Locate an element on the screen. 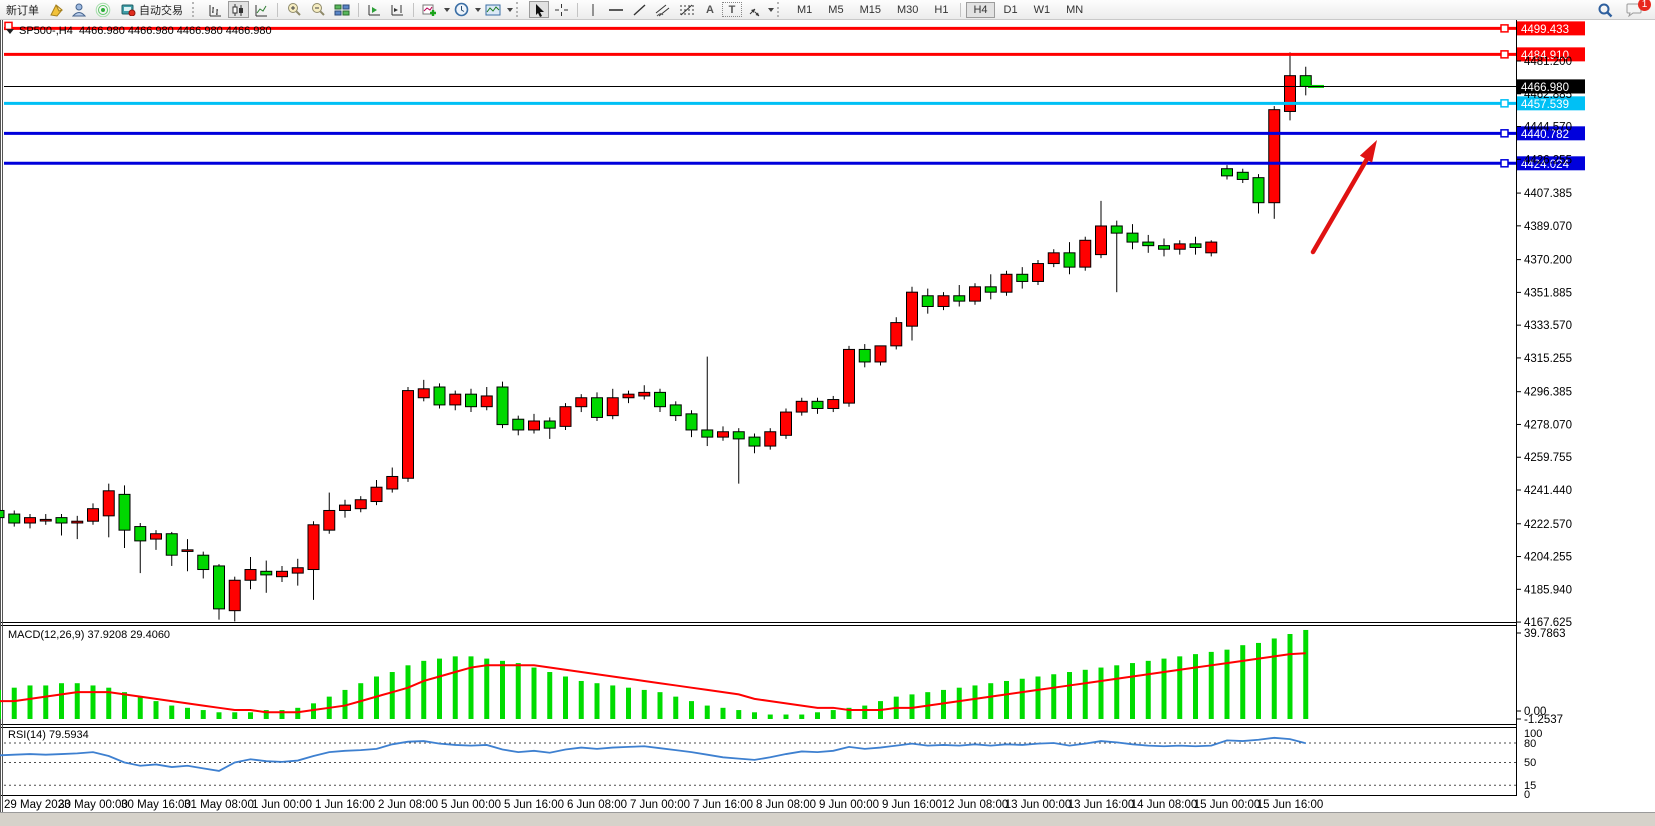 The height and width of the screenshot is (826, 1655). bar-chart-icon is located at coordinates (215, 10).